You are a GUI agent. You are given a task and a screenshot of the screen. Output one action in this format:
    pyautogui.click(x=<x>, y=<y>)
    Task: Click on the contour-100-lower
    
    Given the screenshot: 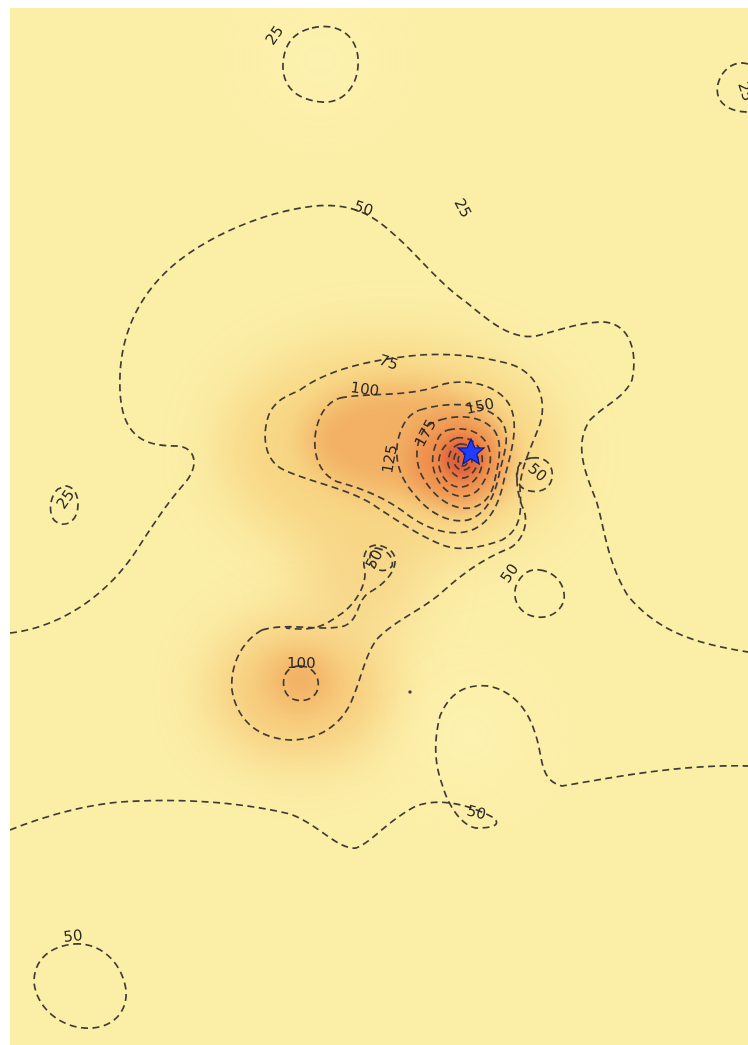 What is the action you would take?
    pyautogui.click(x=301, y=683)
    